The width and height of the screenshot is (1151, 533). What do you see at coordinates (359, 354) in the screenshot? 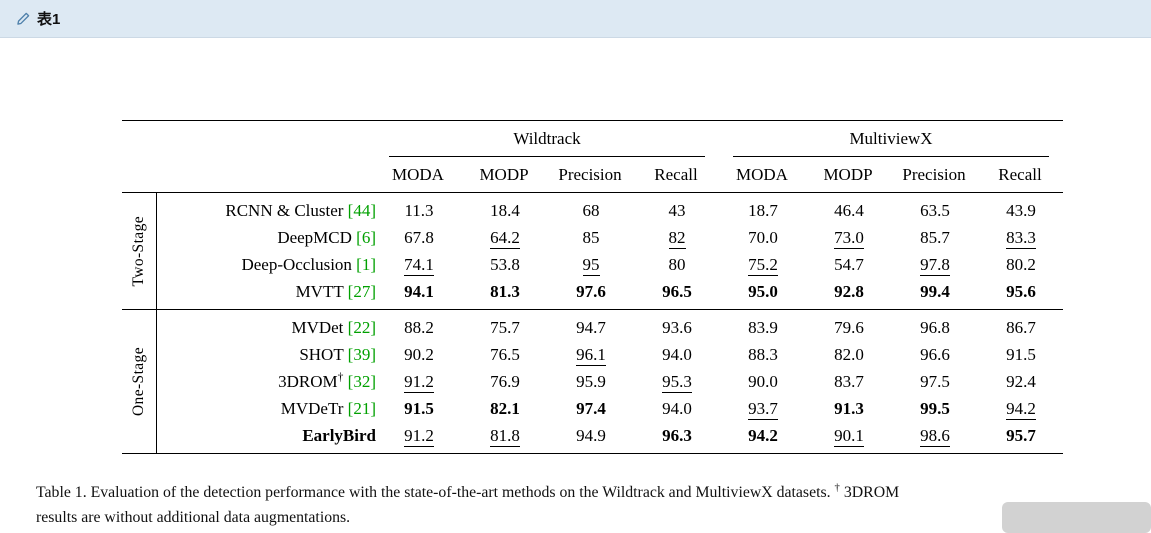
I see `citation-link: [39]` at bounding box center [359, 354].